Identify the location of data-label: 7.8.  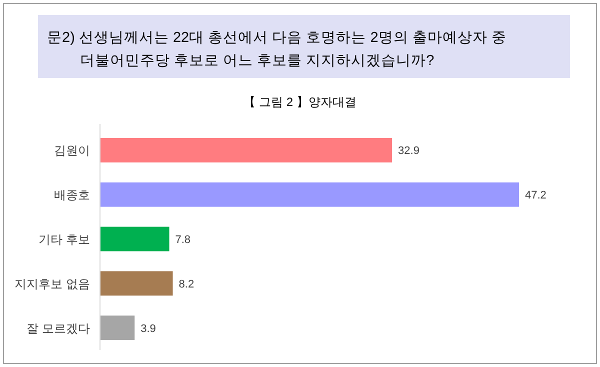
(183, 240).